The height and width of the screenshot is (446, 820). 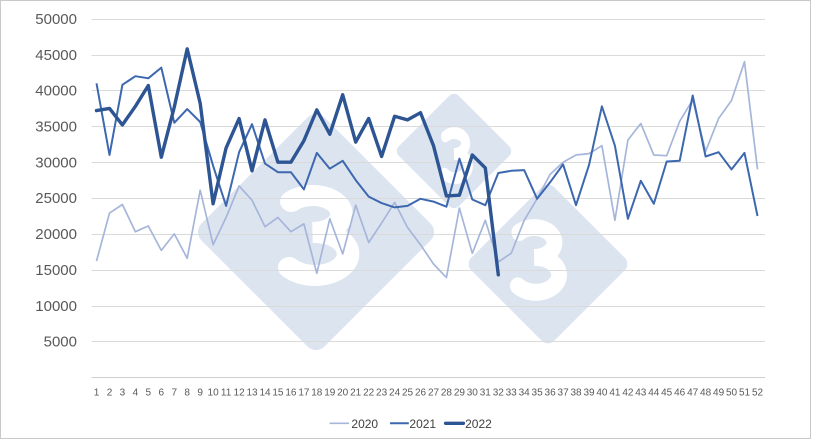 I want to click on svg-text: 43, so click(x=641, y=393).